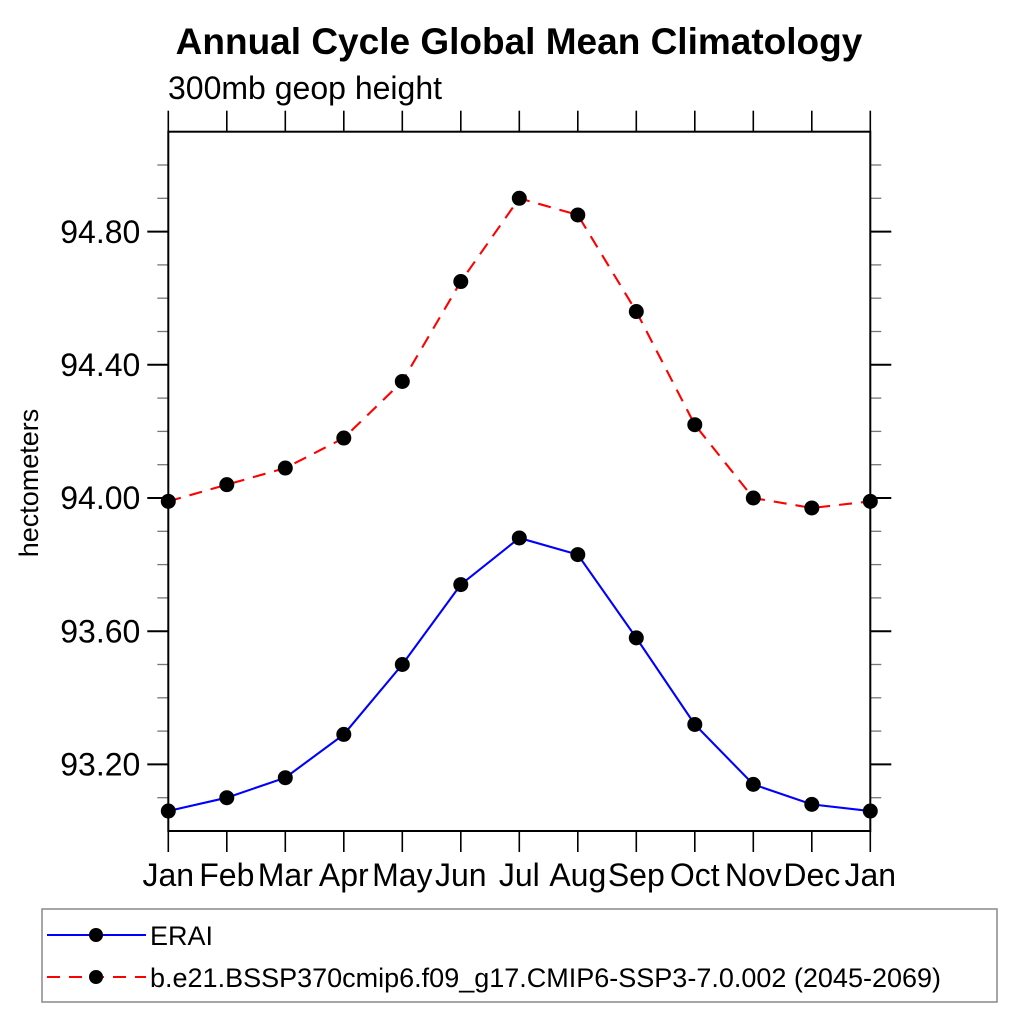  I want to click on chart-title: Annual Cycle Global Mean Climatology, so click(519, 41).